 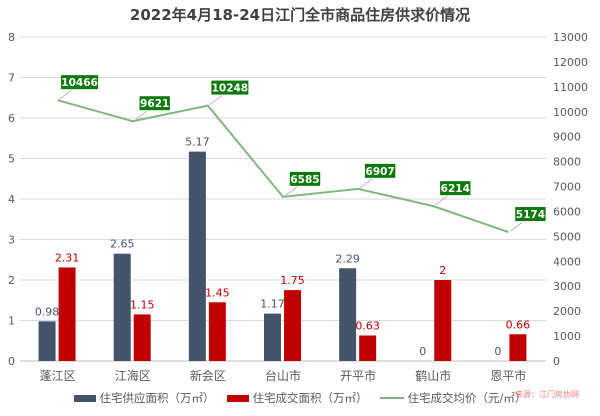 I want to click on right-axis-tick: 1000, so click(x=567, y=336).